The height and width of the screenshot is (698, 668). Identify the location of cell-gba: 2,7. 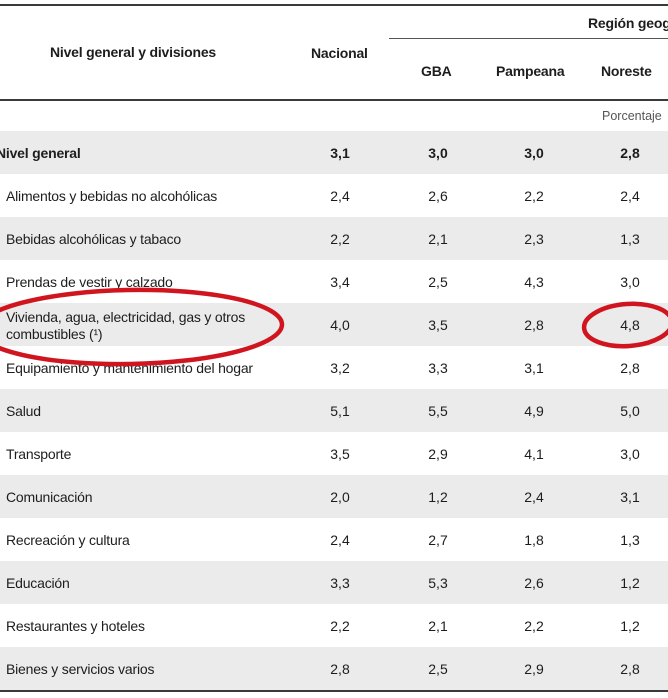
(438, 540).